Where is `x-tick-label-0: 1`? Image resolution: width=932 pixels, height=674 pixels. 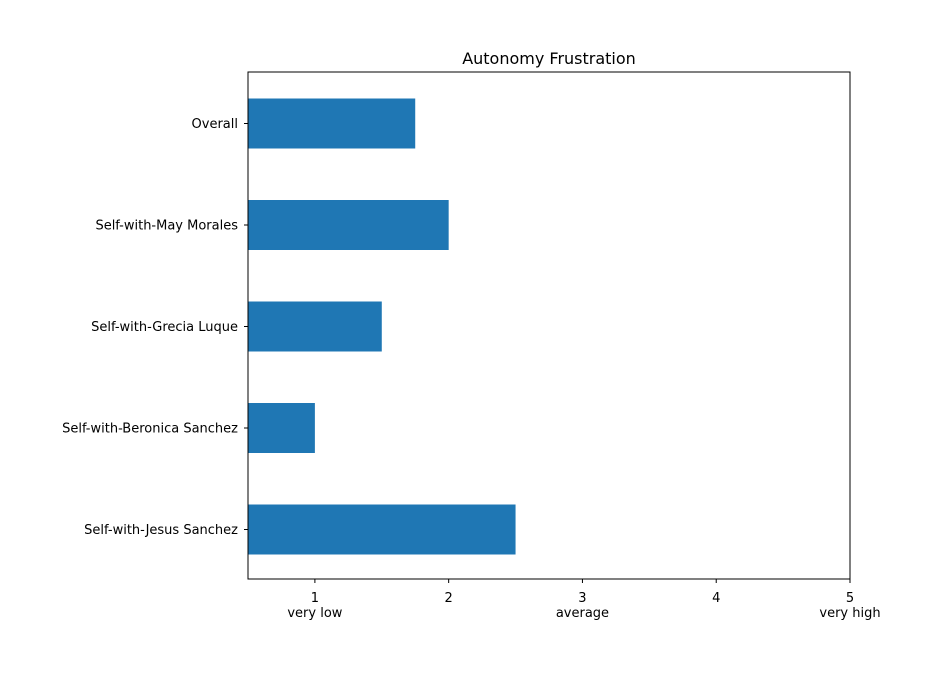
x-tick-label-0: 1 is located at coordinates (315, 598).